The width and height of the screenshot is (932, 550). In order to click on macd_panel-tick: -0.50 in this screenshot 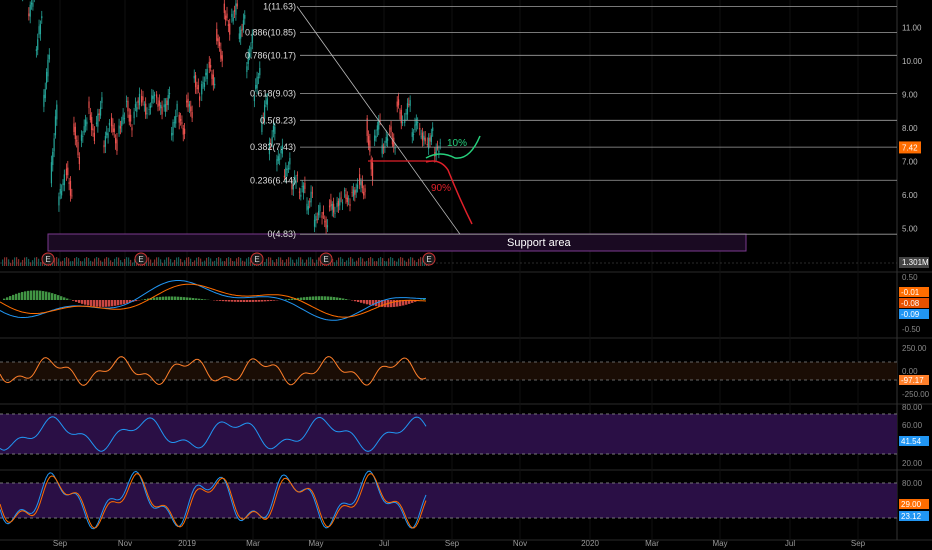, I will do `click(911, 329)`.